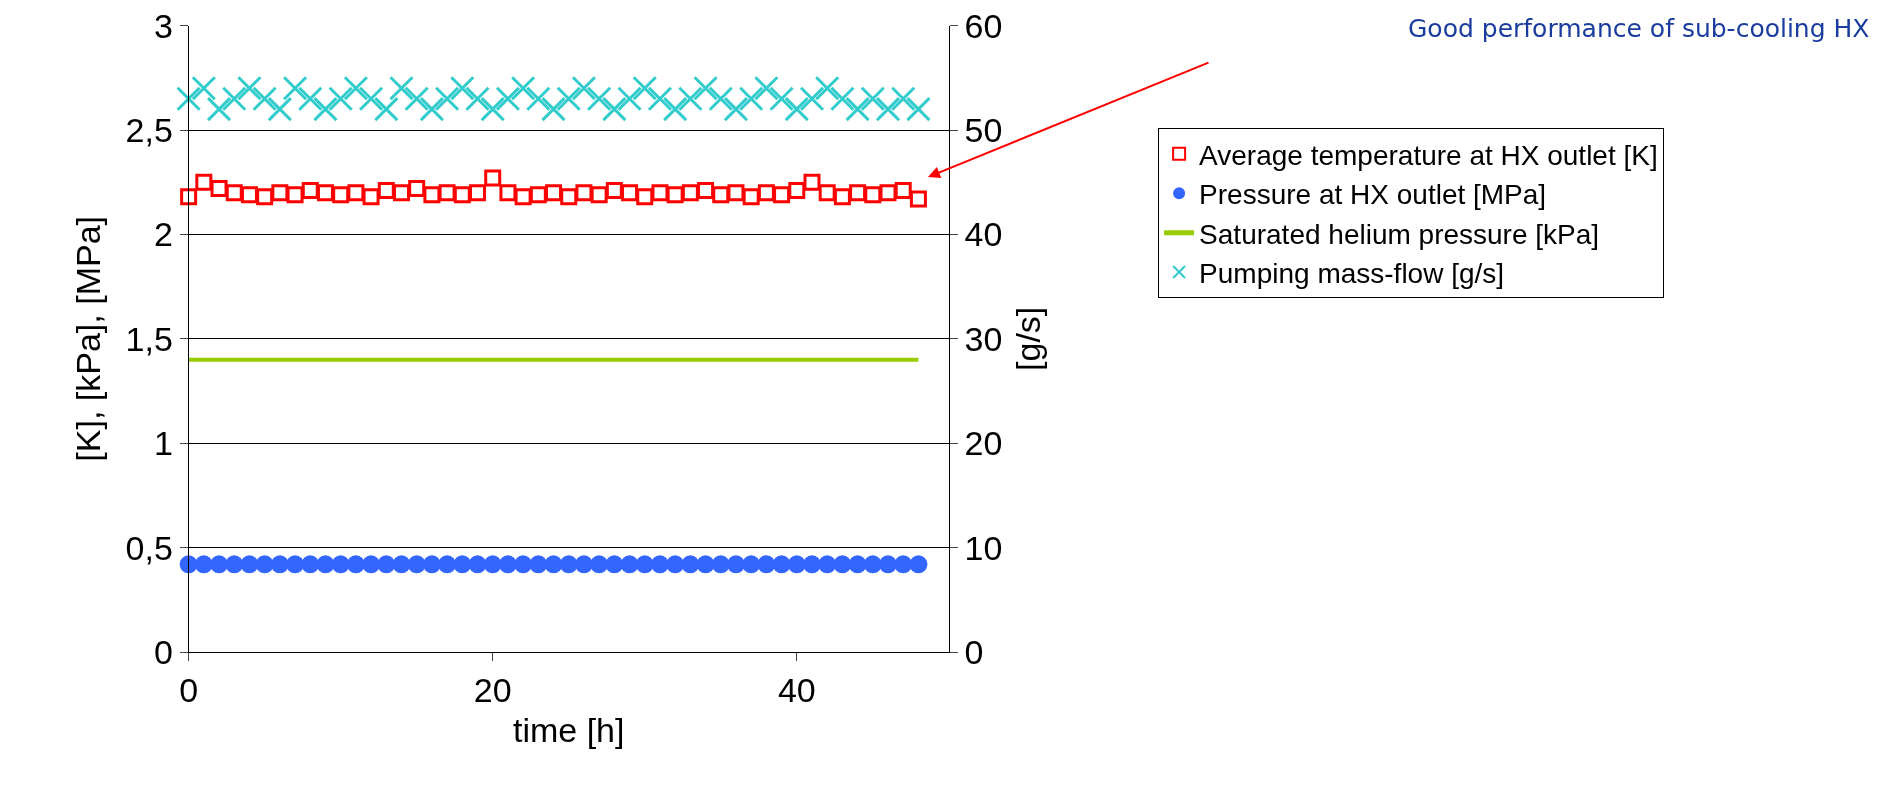 The image size is (1877, 801). Describe the element at coordinates (974, 651) in the screenshot. I see `y2-tick-label: 0` at that location.